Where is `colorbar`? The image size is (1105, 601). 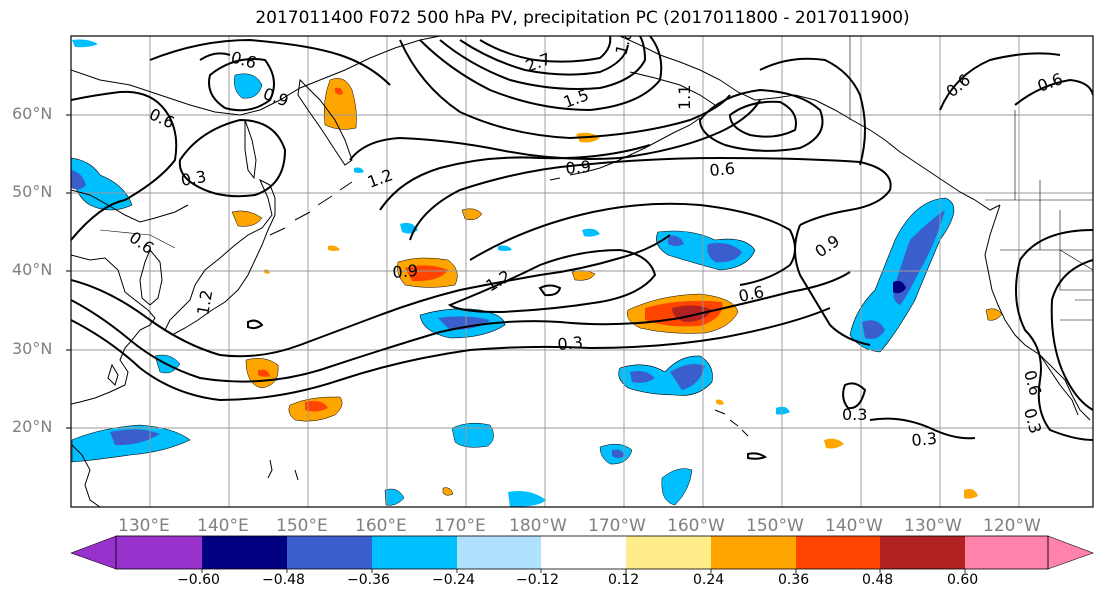 colorbar is located at coordinates (582, 554).